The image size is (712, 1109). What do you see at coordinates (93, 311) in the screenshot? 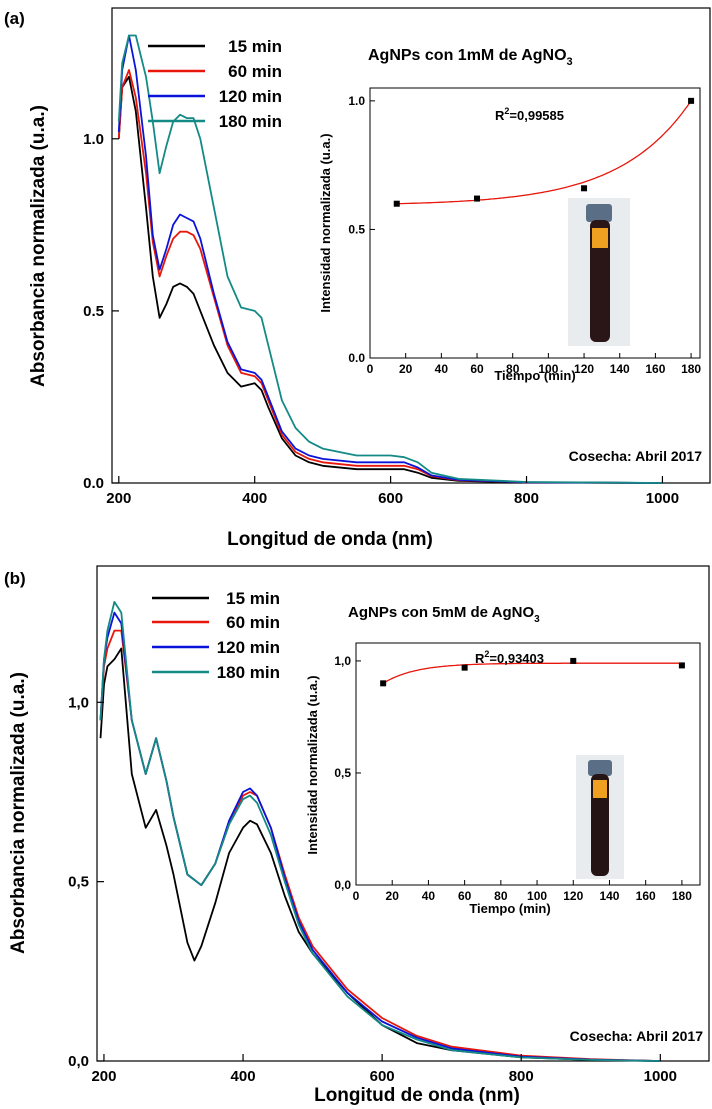
I see `y-tick-label: 0.5` at bounding box center [93, 311].